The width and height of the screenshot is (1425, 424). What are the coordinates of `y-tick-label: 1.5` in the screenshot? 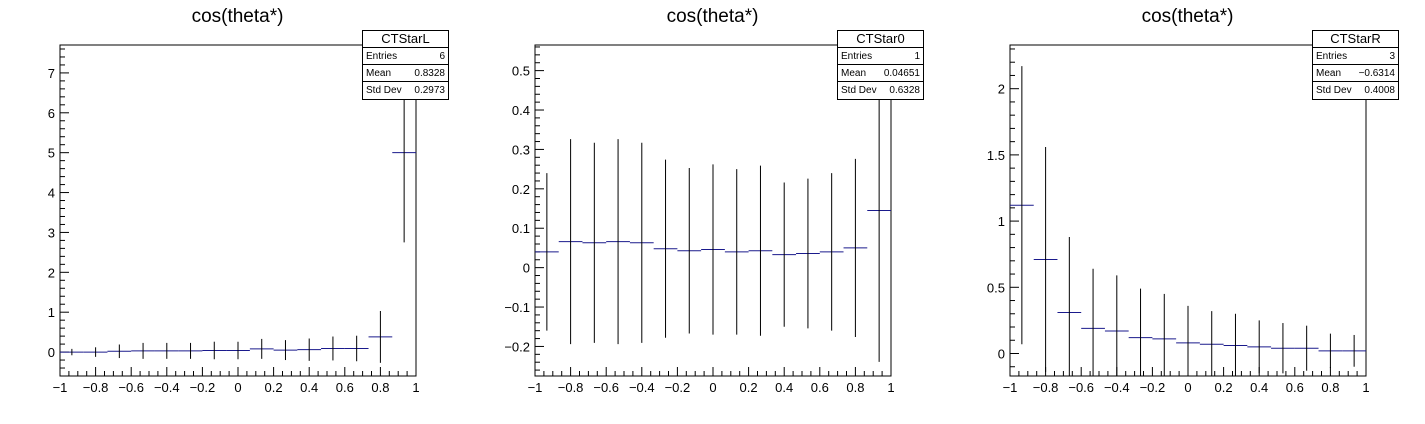 It's located at (996, 155).